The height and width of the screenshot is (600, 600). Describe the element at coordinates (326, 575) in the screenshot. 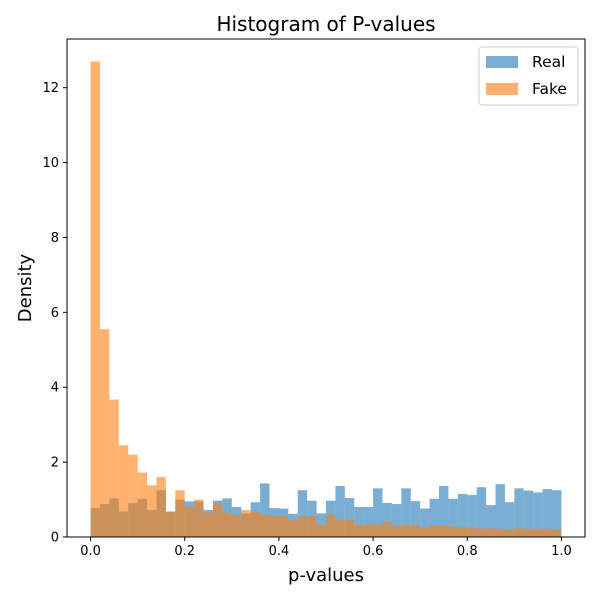

I see `x-axis-label: p-values` at that location.